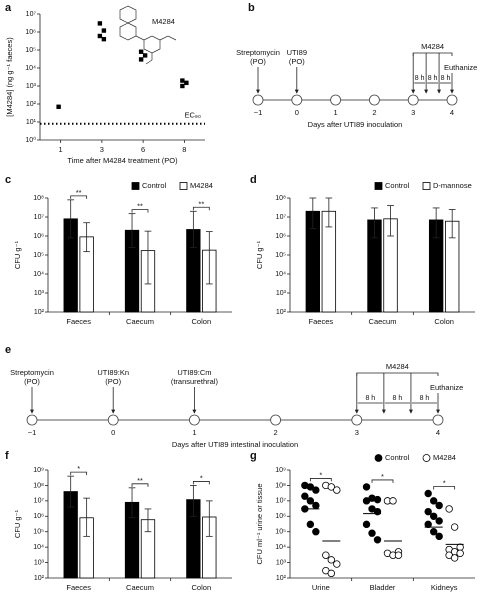 This screenshot has width=485, height=608. I want to click on y-axis-label: CFU ml⁻¹ urine or tissue, so click(259, 523).